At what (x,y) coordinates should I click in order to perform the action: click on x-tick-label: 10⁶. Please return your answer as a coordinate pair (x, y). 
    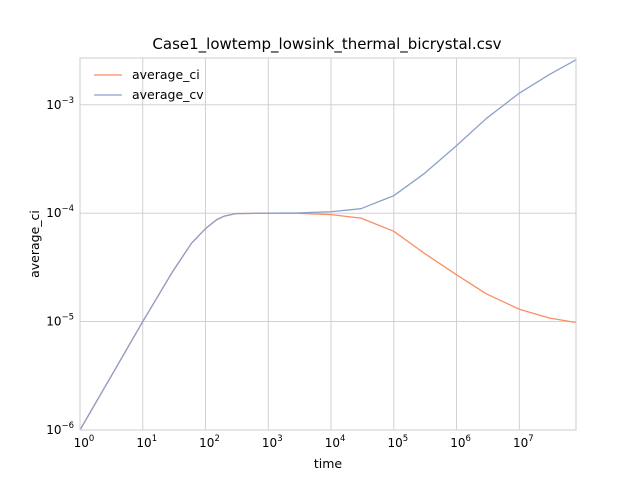
    Looking at the image, I should click on (460, 442).